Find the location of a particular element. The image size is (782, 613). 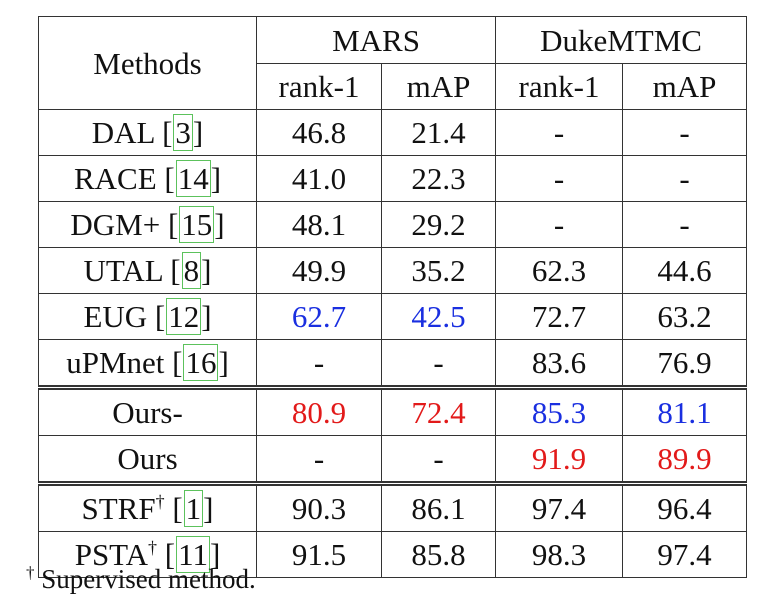

method-name-cell: Ours is located at coordinates (147, 459).